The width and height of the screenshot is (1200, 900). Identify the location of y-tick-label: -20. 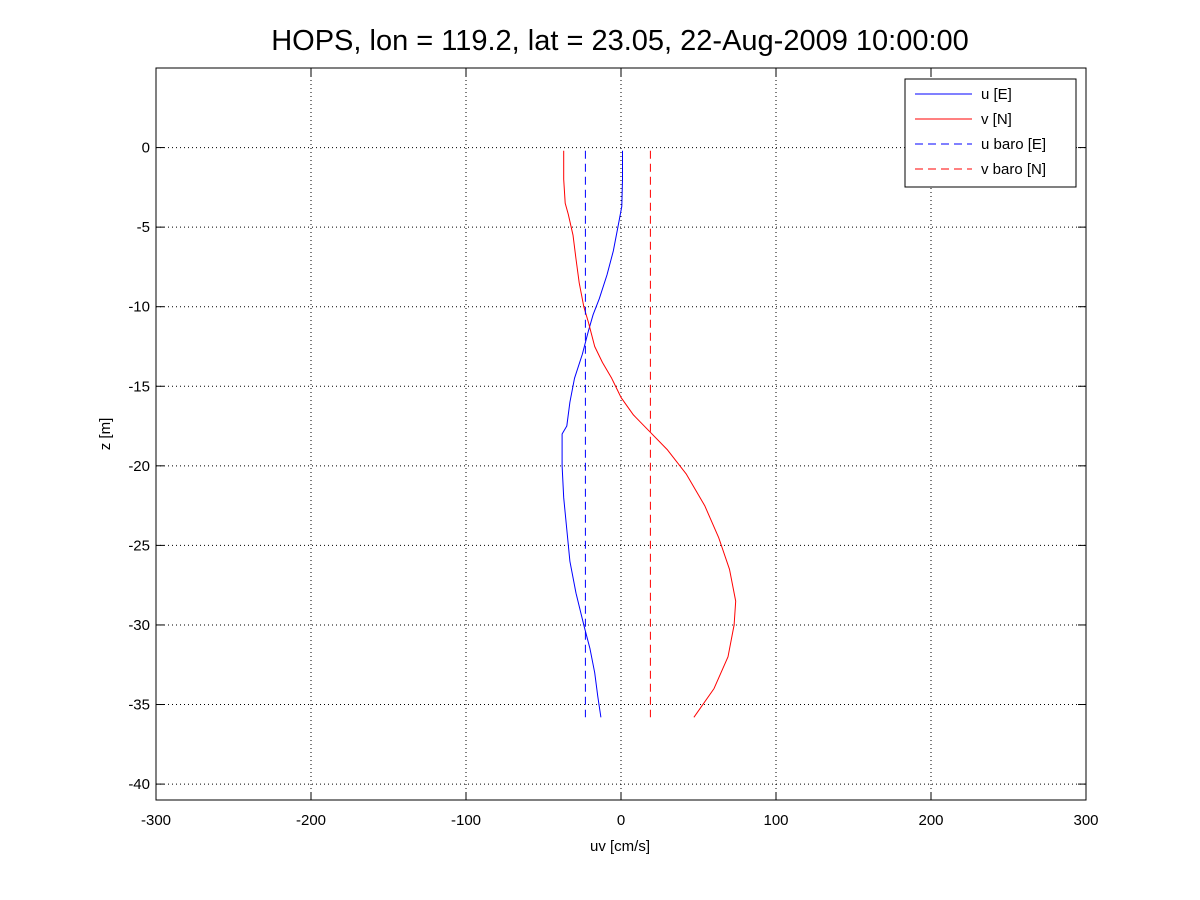
(139, 466).